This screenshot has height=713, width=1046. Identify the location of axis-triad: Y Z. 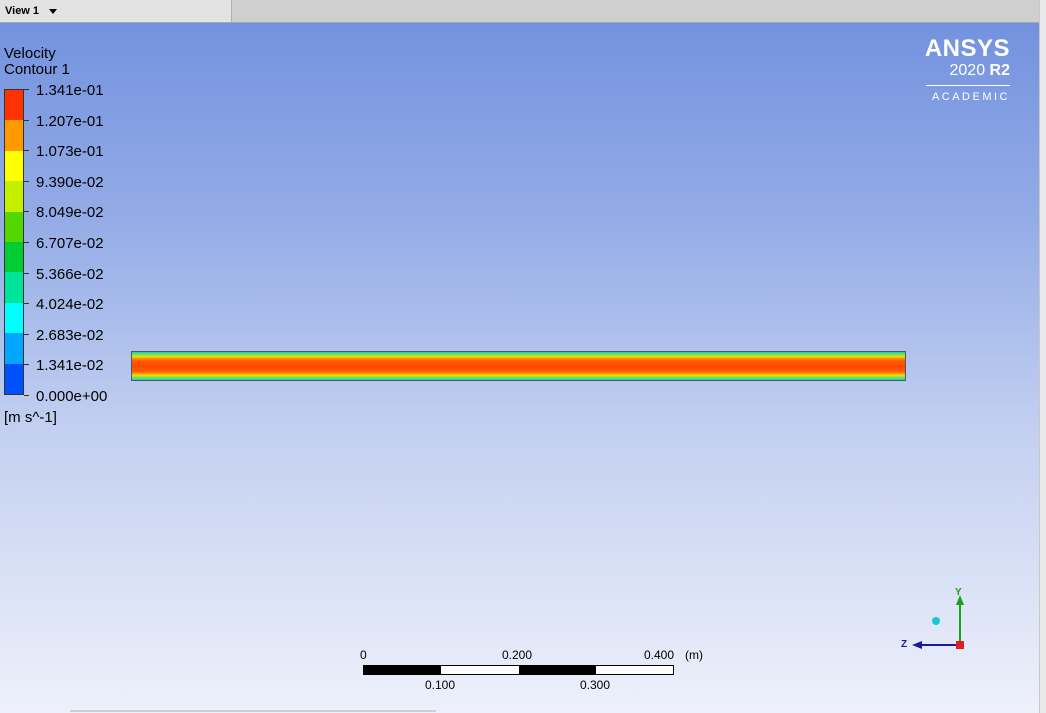
(935, 620).